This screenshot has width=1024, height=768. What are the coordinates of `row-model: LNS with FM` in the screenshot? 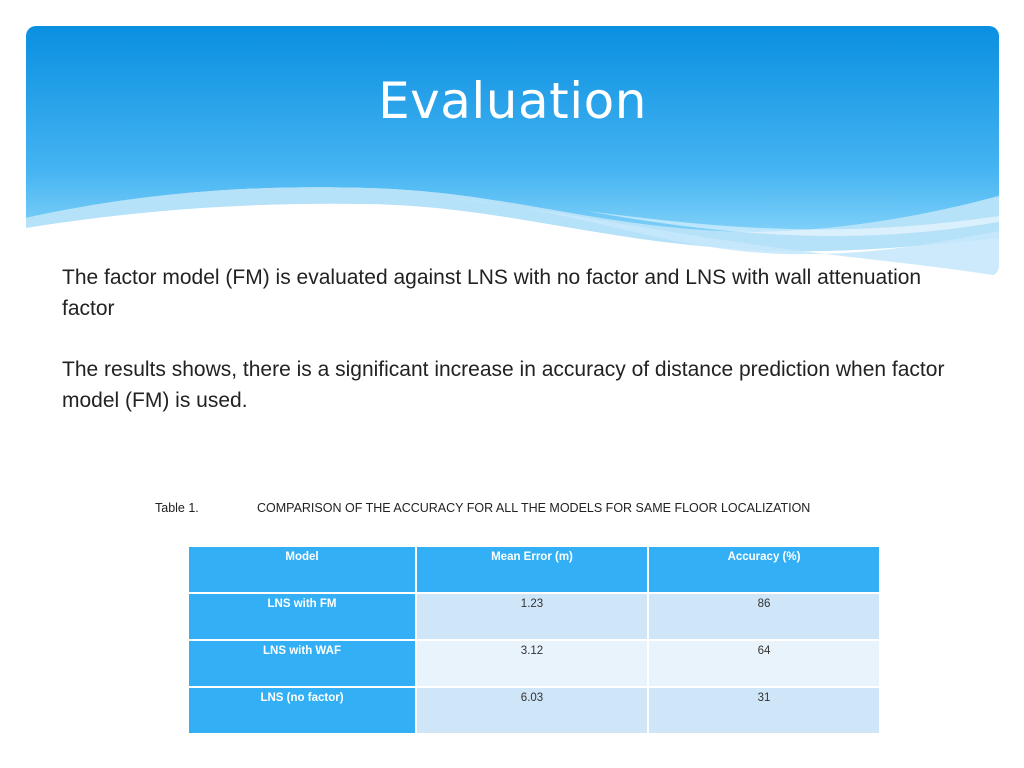 It's located at (302, 616).